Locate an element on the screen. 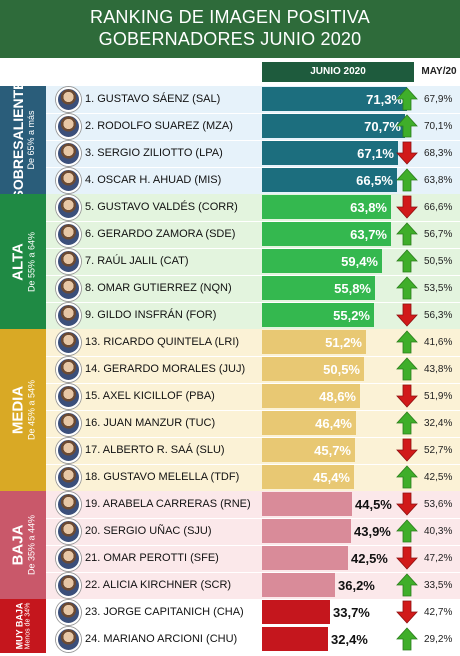  approval-value: 36,2% is located at coordinates (356, 585).